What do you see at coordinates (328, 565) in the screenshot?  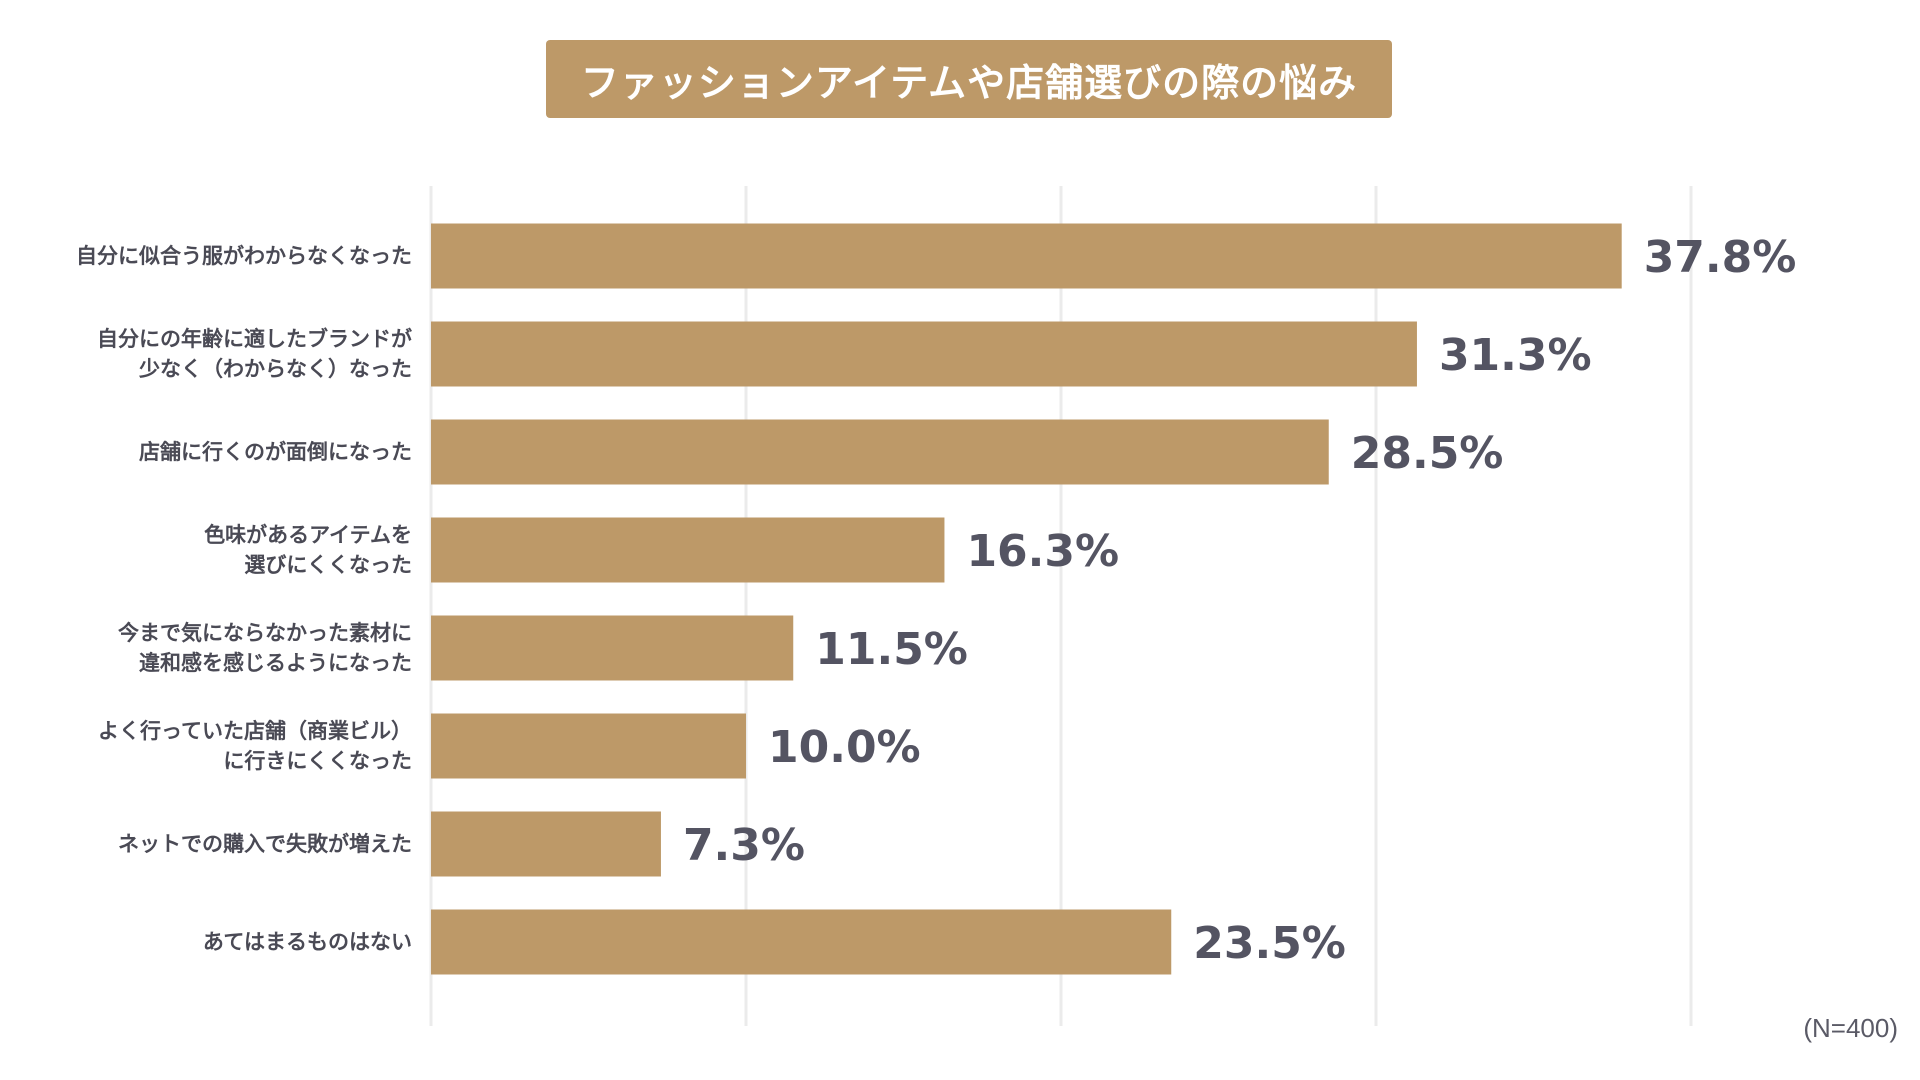 I see `category-label: 選びにくくなった` at bounding box center [328, 565].